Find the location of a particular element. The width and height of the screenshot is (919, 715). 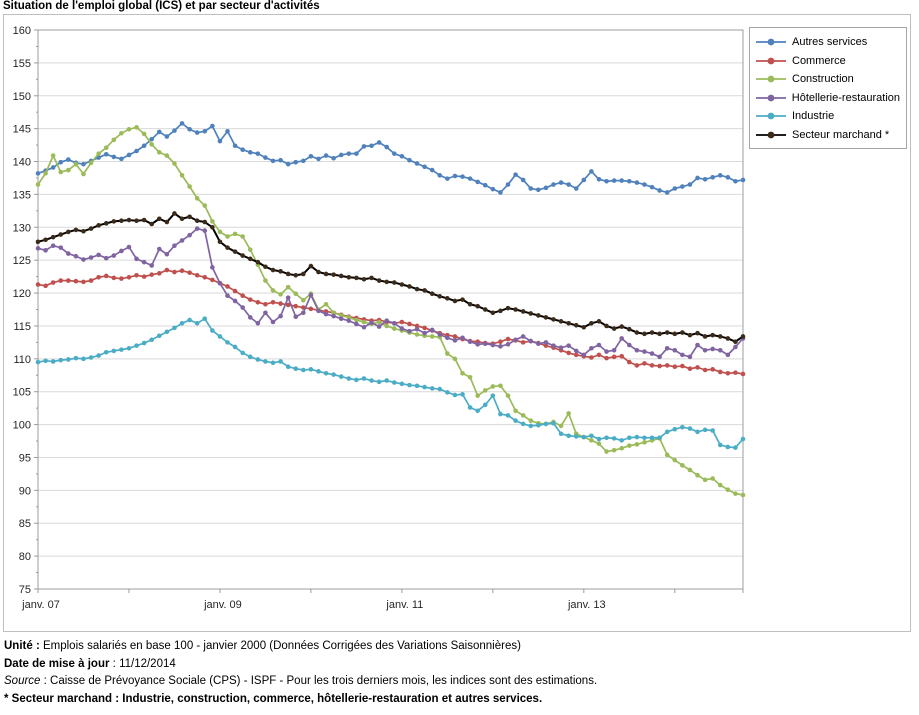

legend-label: Industrie is located at coordinates (813, 116).